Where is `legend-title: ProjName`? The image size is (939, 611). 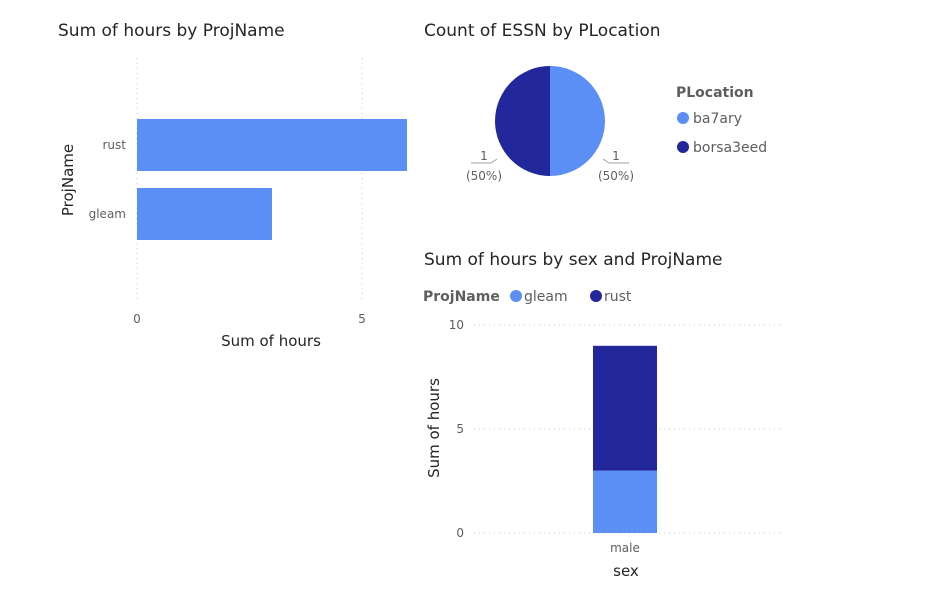 legend-title: ProjName is located at coordinates (461, 297).